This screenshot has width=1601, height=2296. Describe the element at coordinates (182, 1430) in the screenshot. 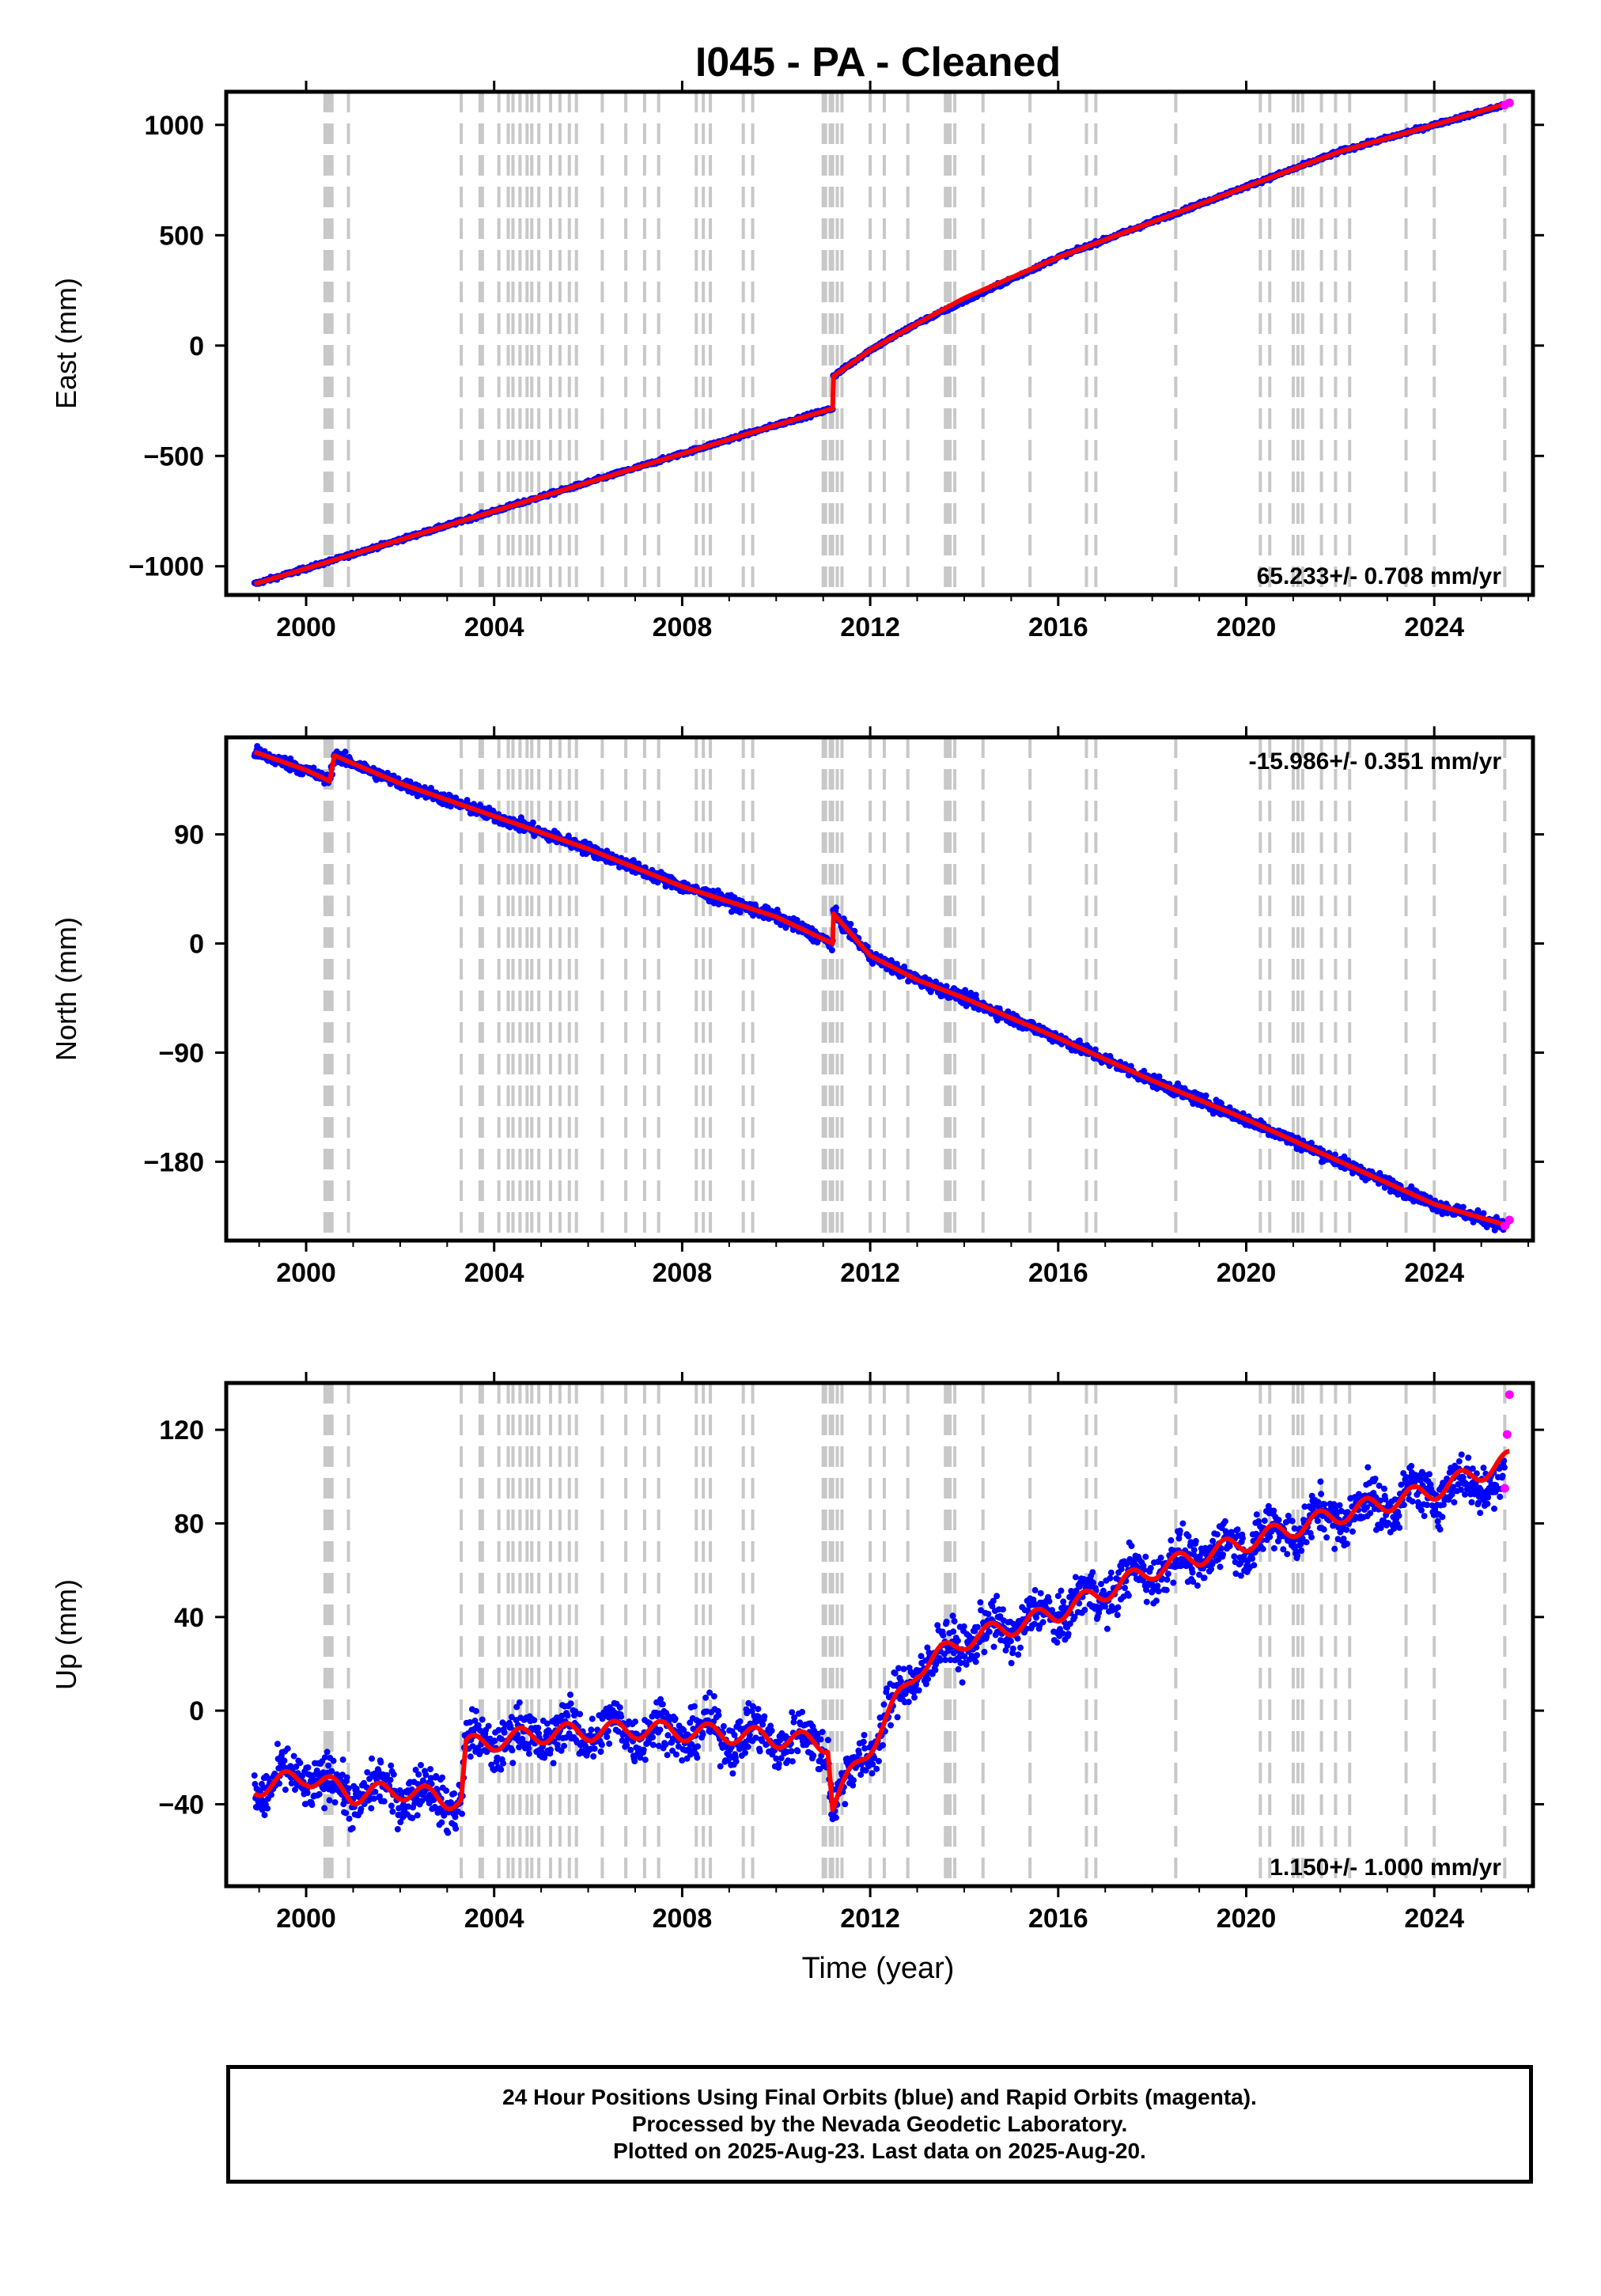

I see `y-tick-label: 120` at that location.